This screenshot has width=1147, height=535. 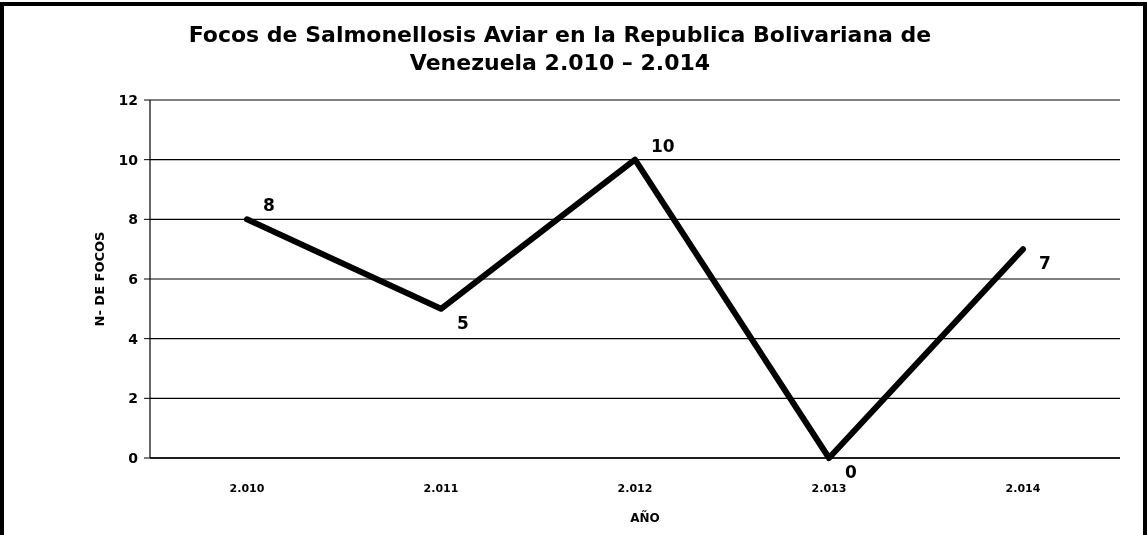 What do you see at coordinates (635, 488) in the screenshot?
I see `x-tick-label: 2.012` at bounding box center [635, 488].